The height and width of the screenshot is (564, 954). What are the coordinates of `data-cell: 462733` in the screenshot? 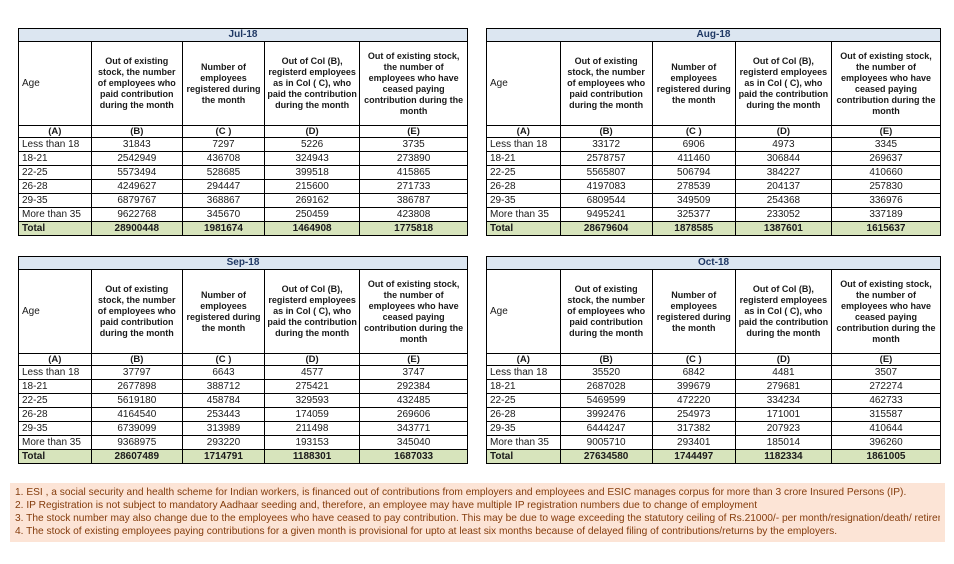 It's located at (886, 400).